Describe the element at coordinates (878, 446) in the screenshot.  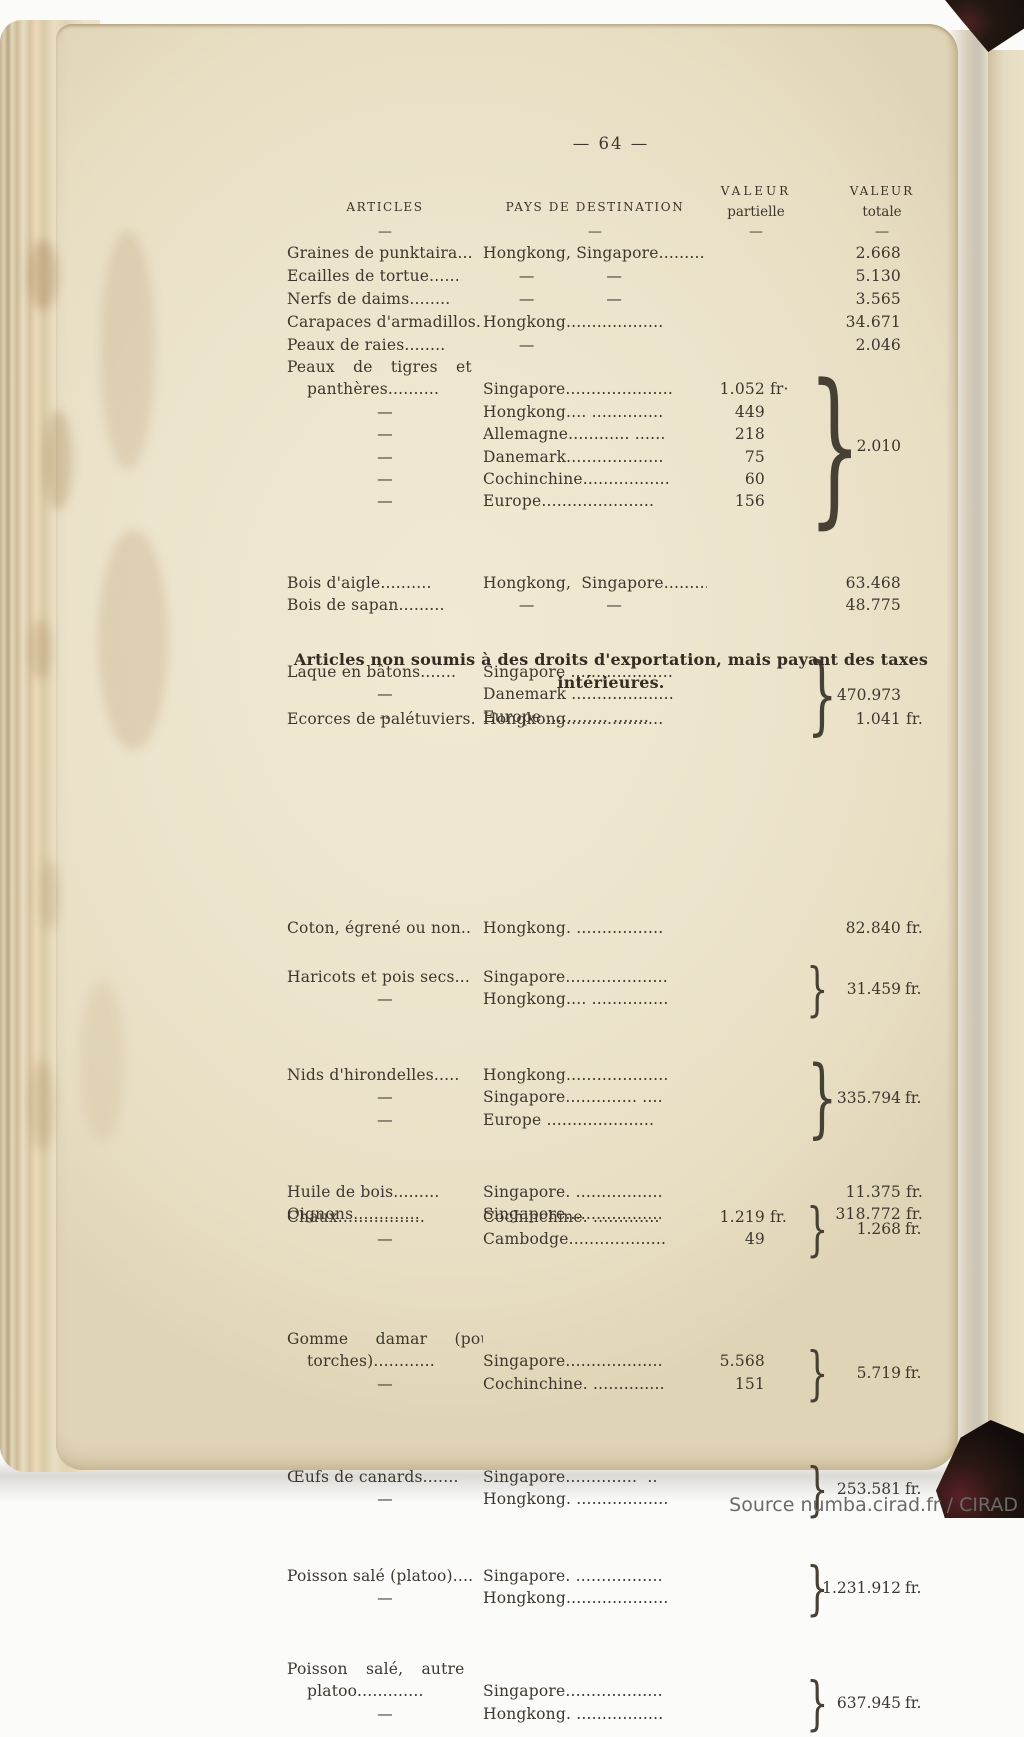
I see `group-total: 2.010` at that location.